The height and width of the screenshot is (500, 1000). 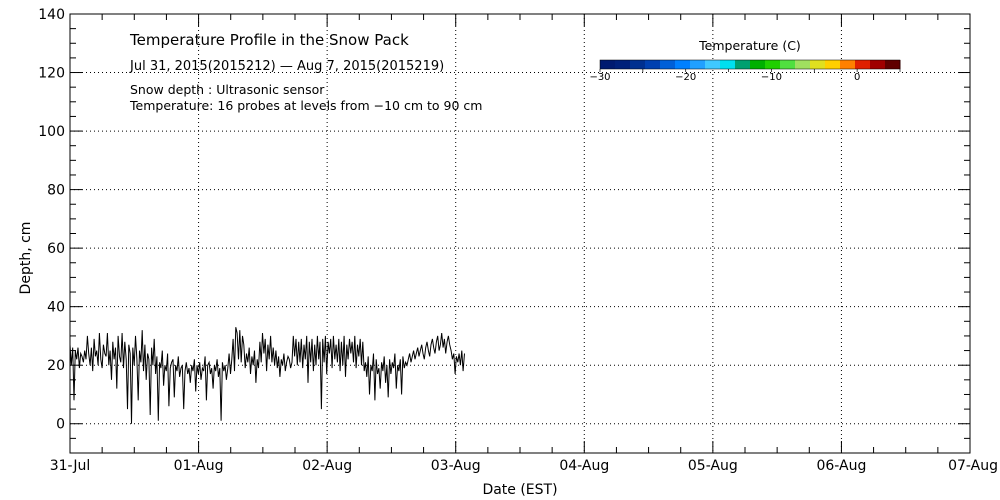 I want to click on x-tick-label: 04-Aug, so click(x=584, y=466).